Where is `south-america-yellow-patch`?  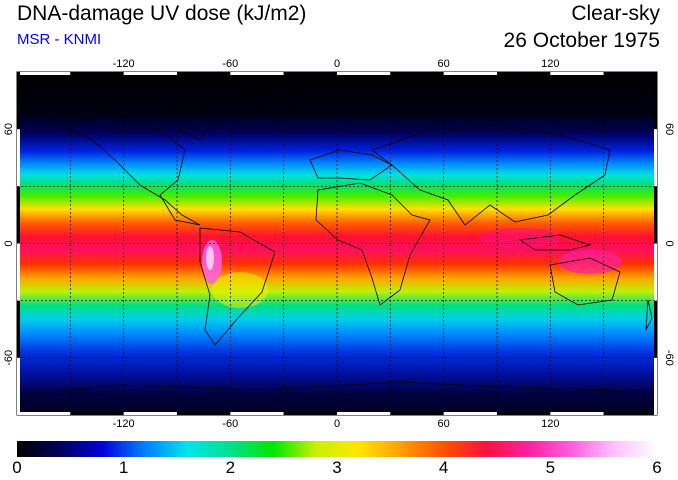 south-america-yellow-patch is located at coordinates (240, 290).